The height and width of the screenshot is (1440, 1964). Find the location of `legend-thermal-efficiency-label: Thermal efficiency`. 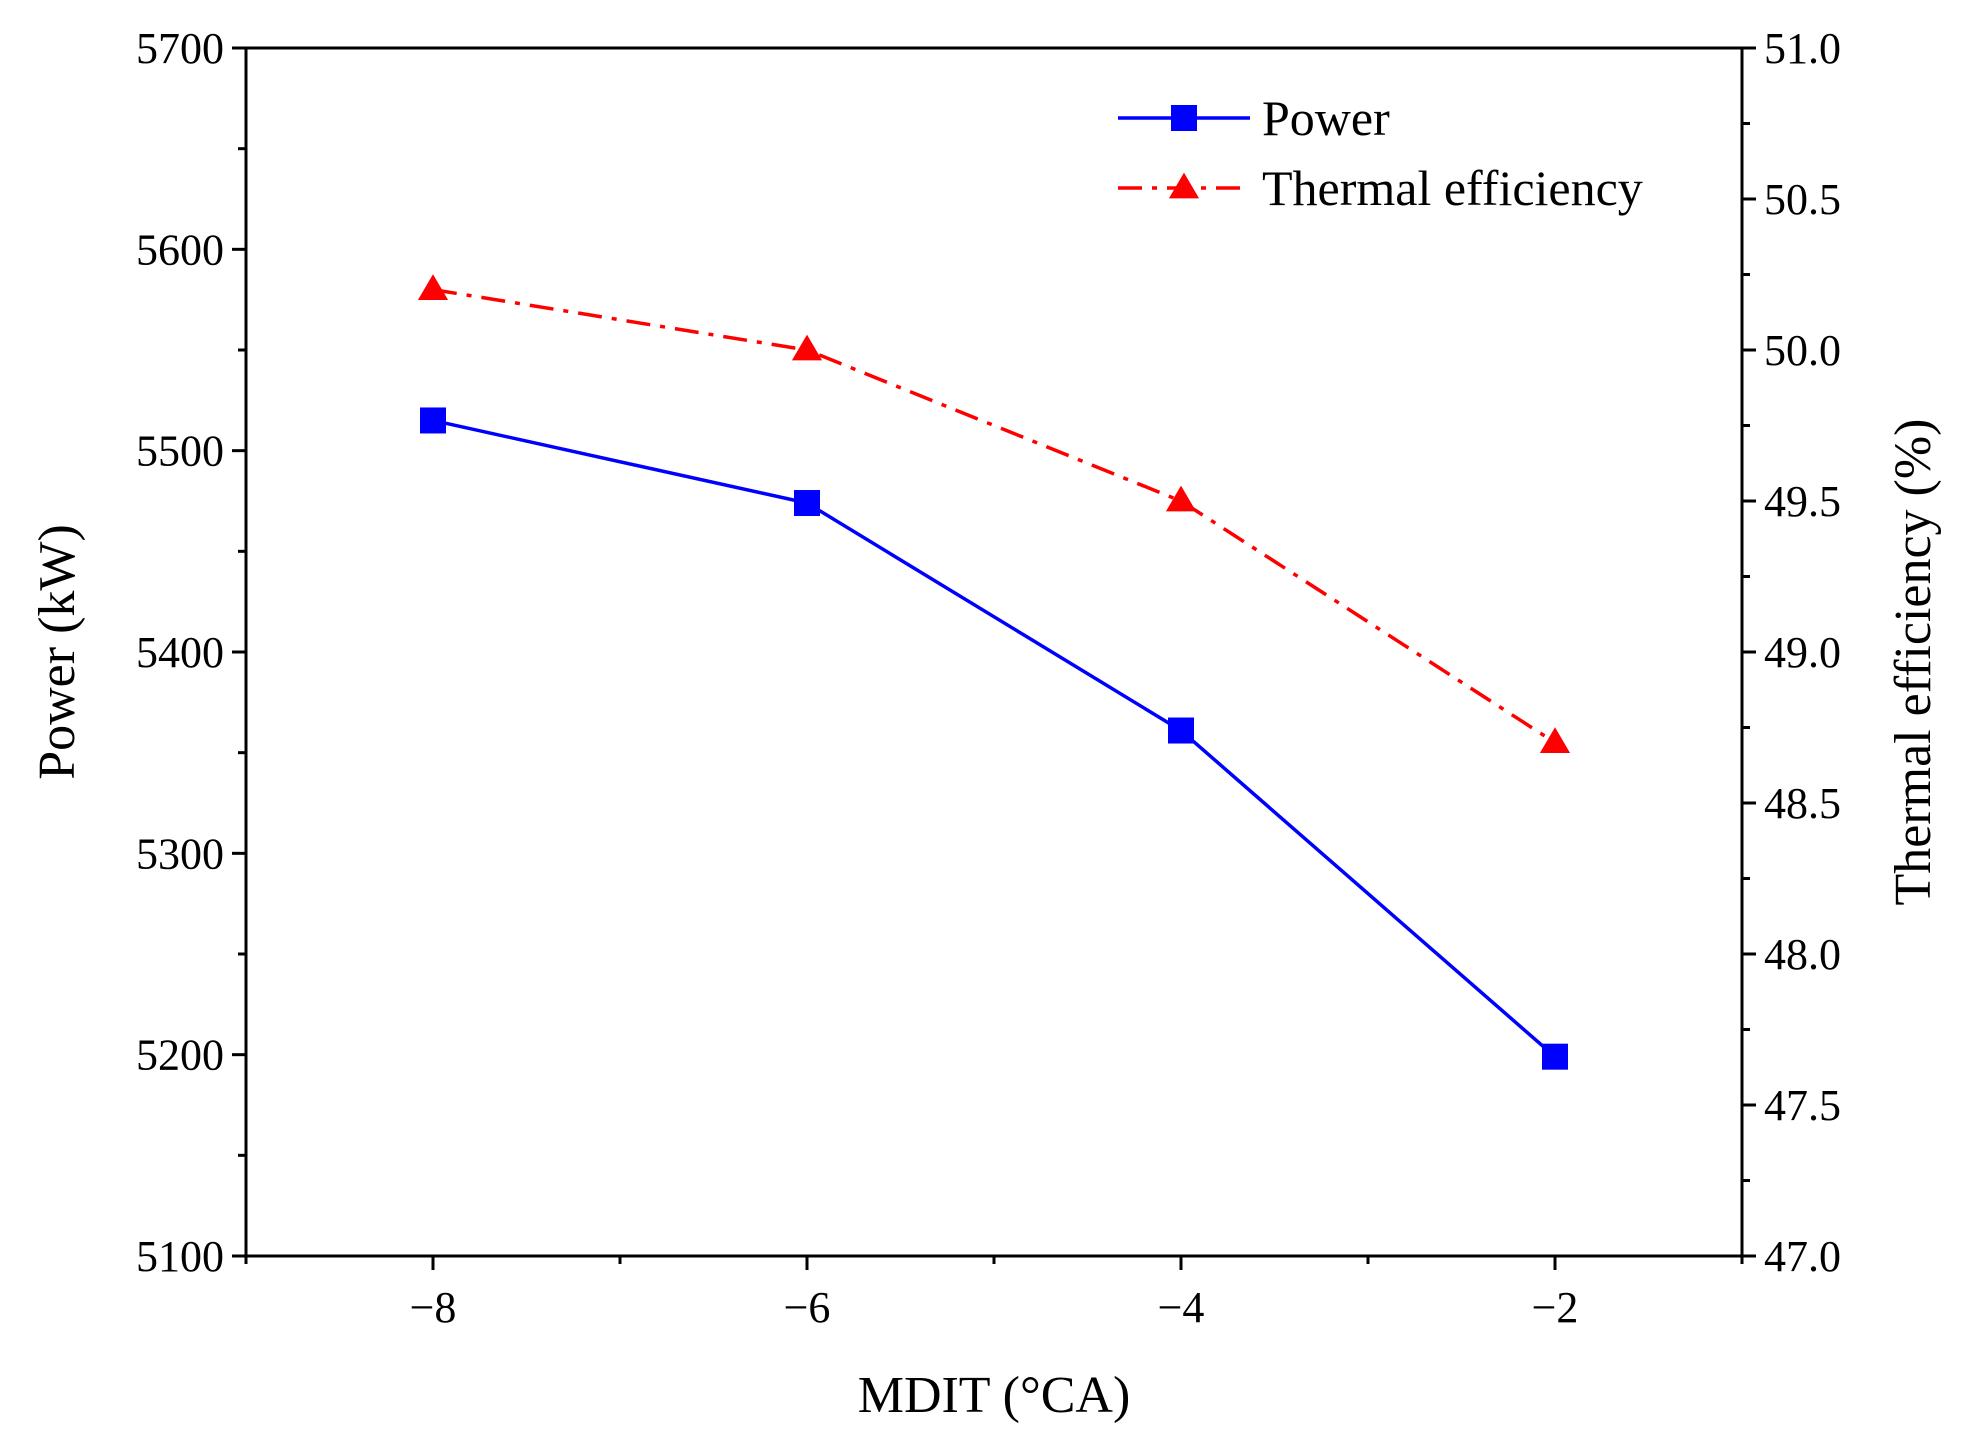

legend-thermal-efficiency-label: Thermal efficiency is located at coordinates (1452, 188).